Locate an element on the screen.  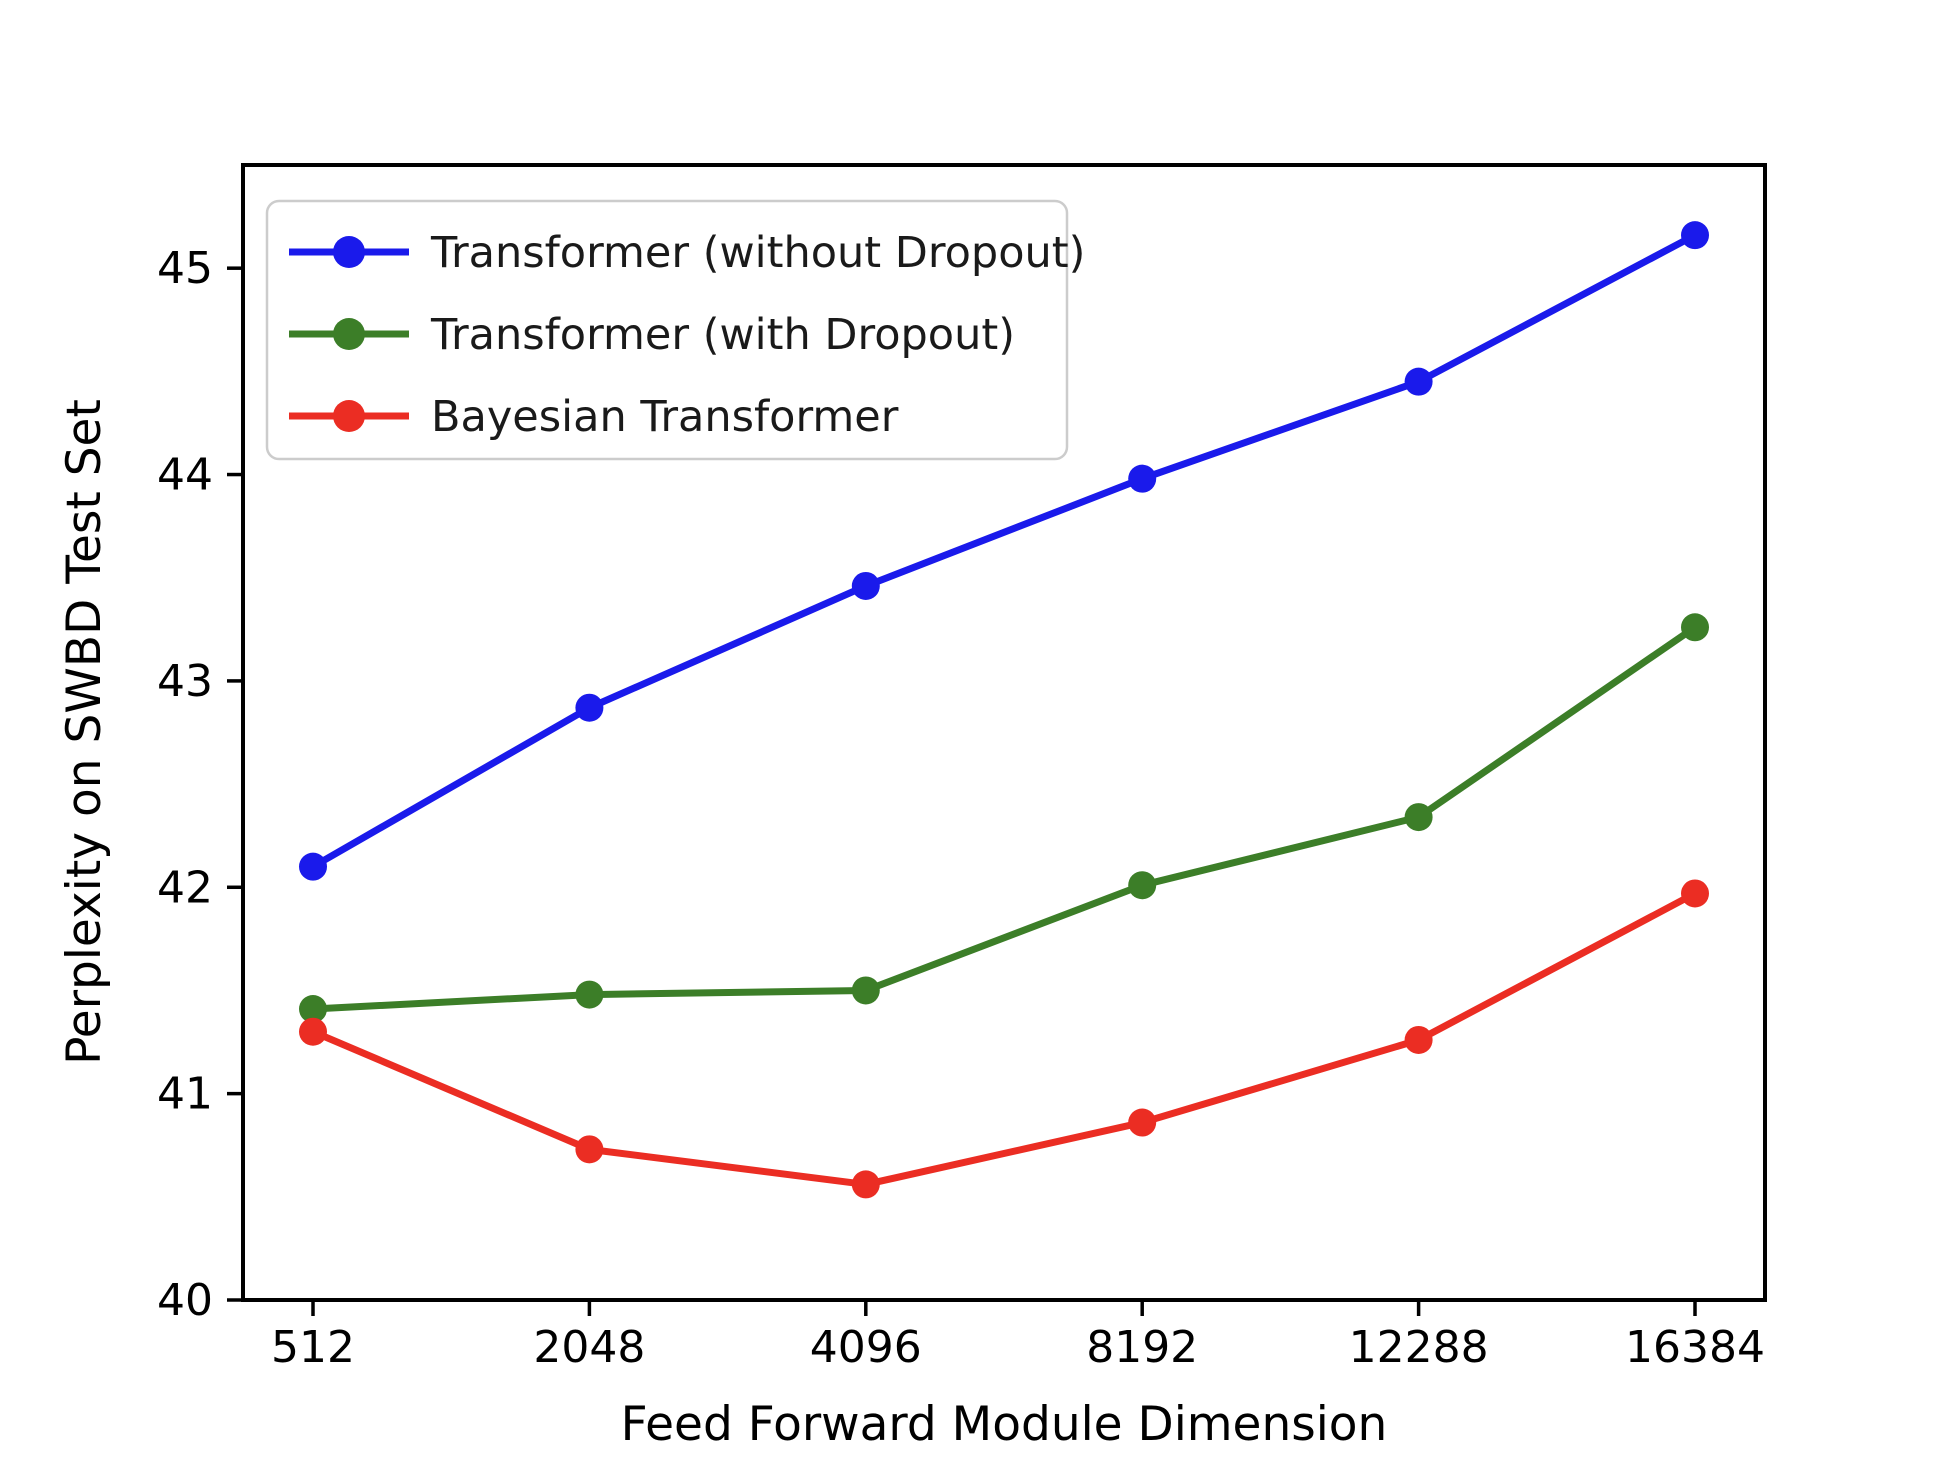
y-tick-label: 45 is located at coordinates (185, 268).